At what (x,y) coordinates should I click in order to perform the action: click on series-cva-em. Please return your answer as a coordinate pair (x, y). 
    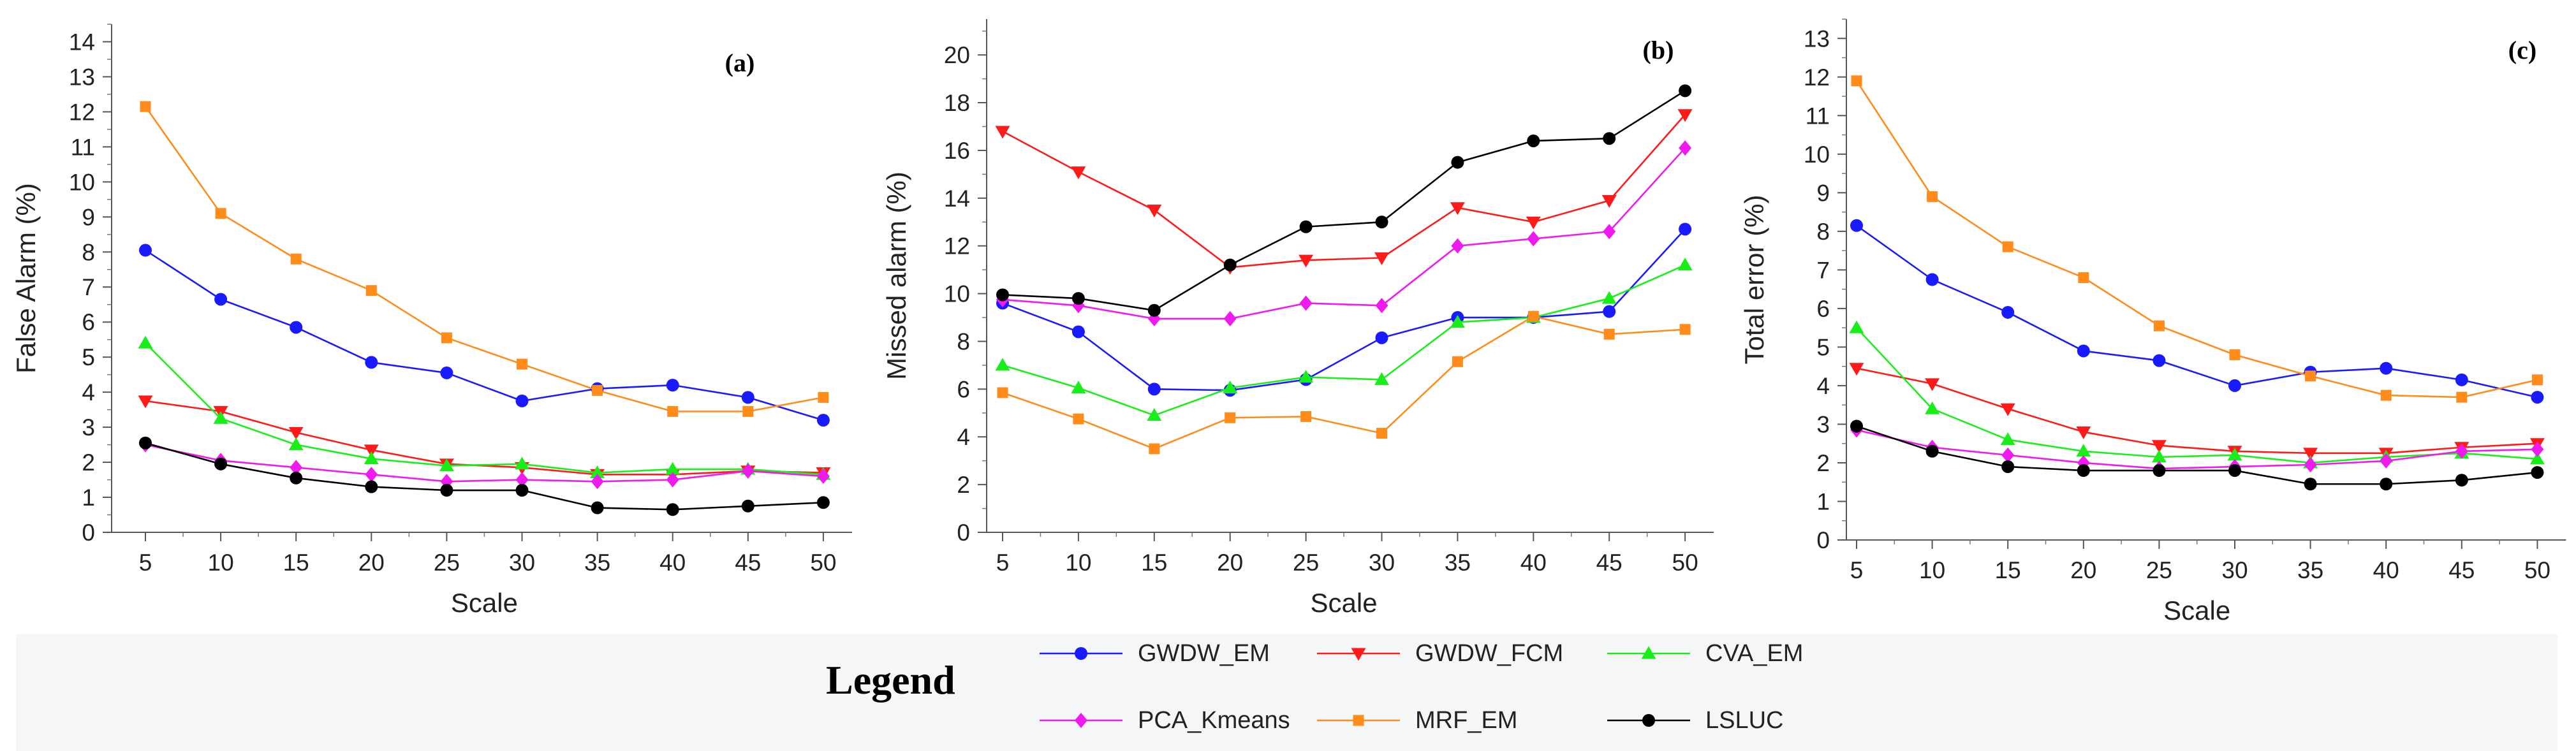
    Looking at the image, I should click on (2197, 395).